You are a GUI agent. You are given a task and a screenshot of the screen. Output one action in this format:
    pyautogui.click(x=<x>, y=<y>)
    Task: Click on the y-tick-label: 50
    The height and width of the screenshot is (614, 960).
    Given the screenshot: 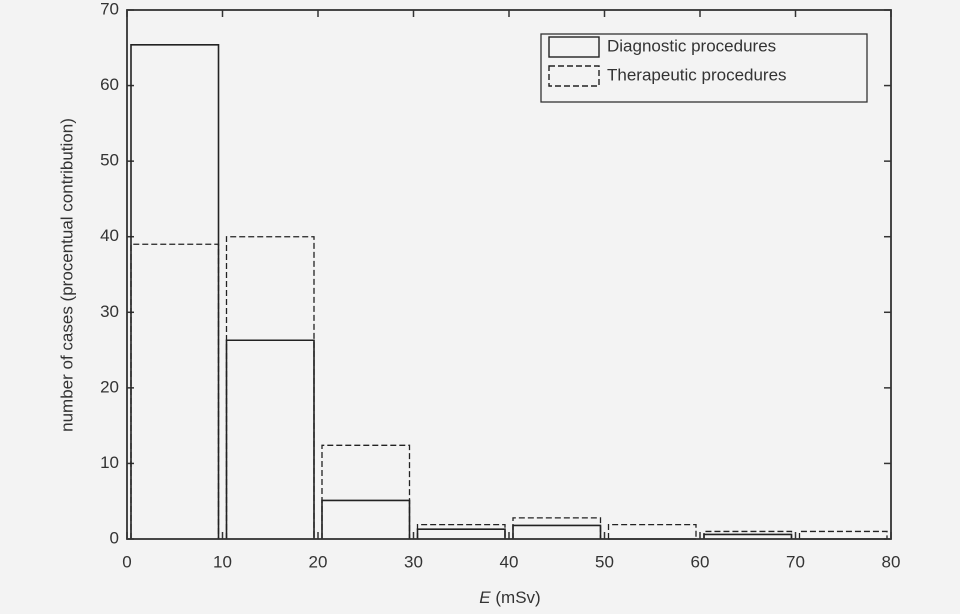 What is the action you would take?
    pyautogui.click(x=109, y=160)
    